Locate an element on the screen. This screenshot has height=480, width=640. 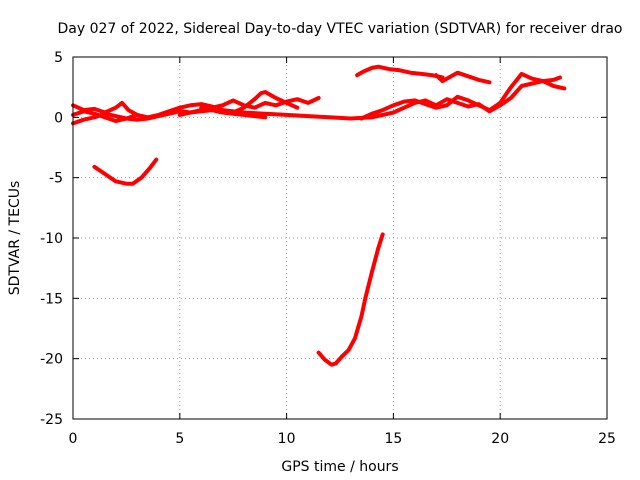
x-tick-label: 15 is located at coordinates (393, 439).